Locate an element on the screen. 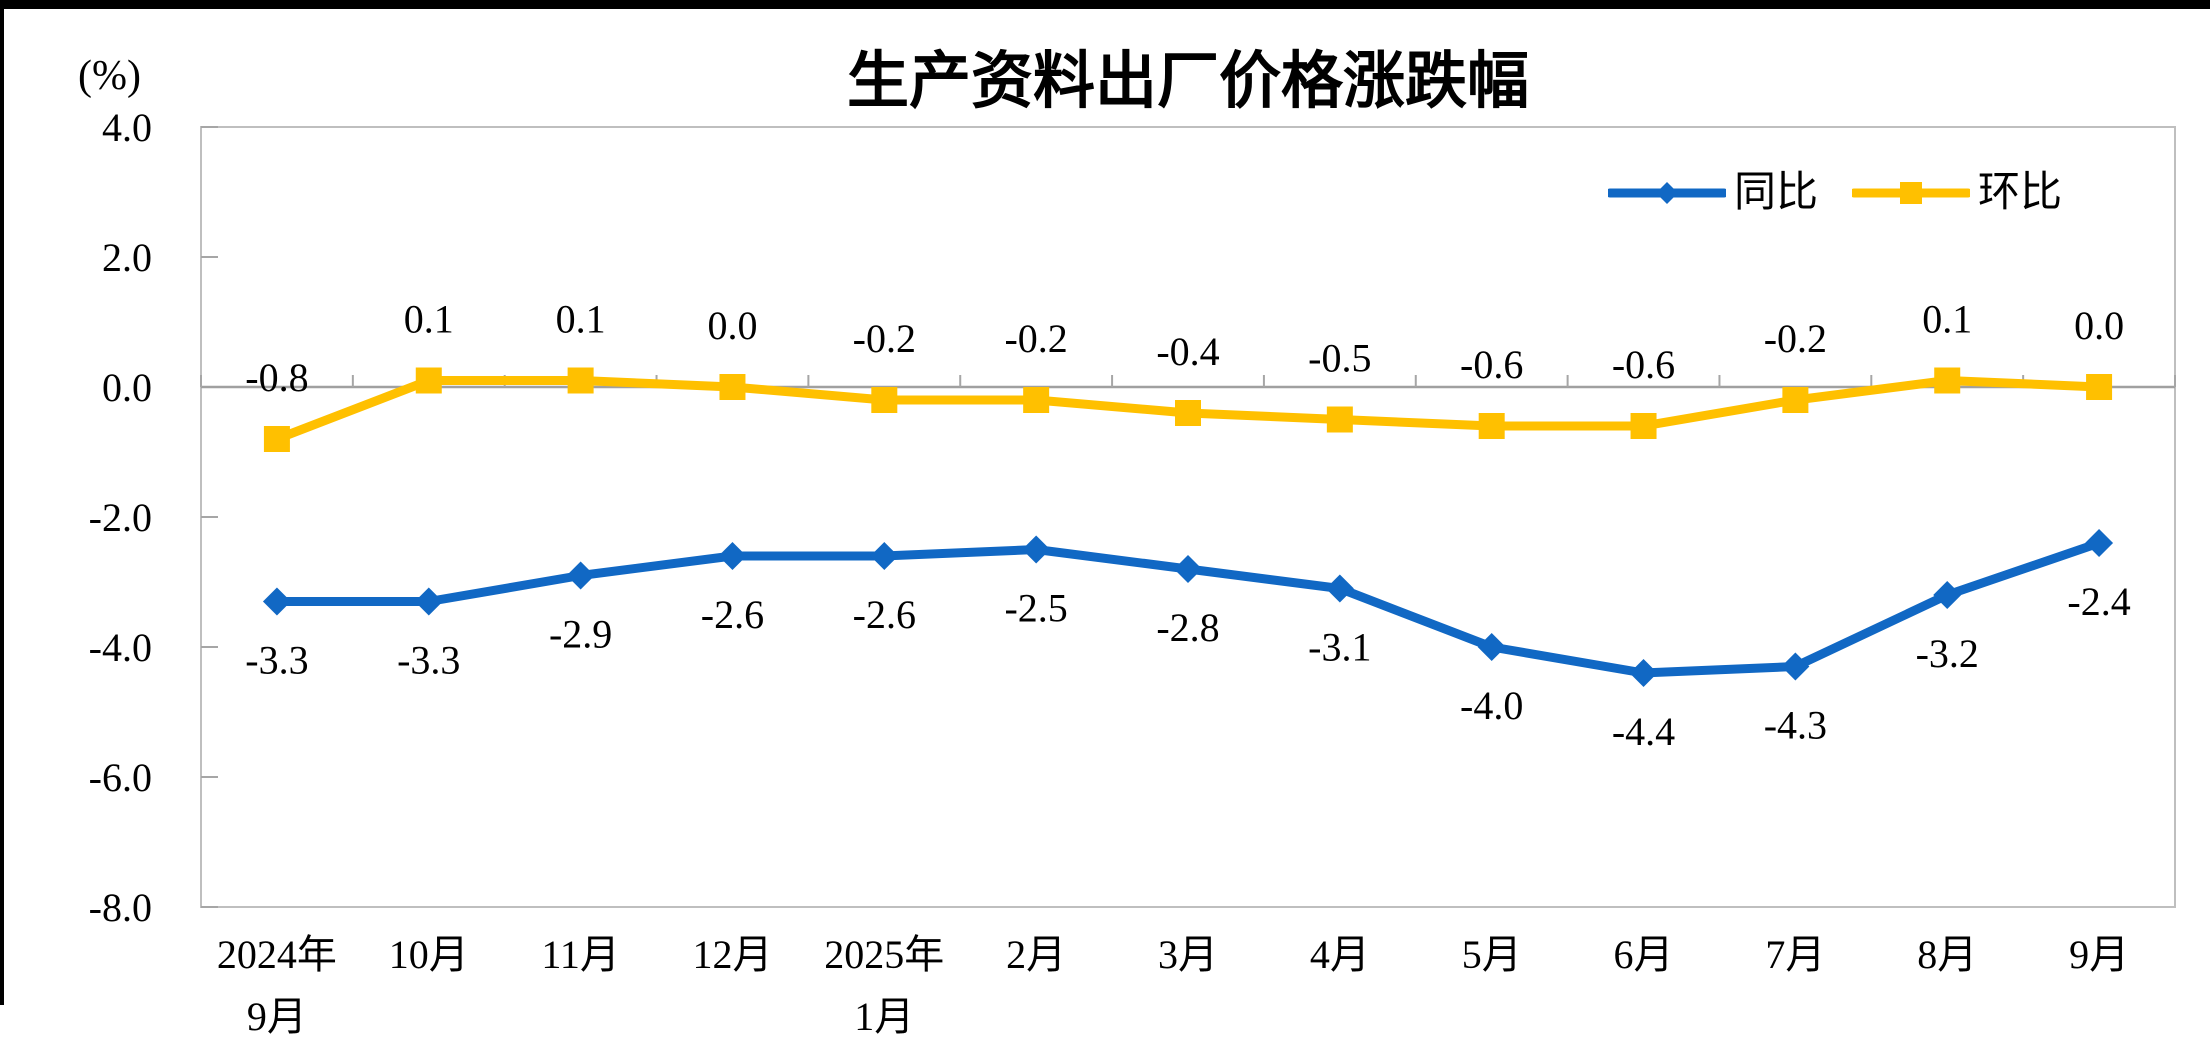 This screenshot has height=1060, width=2210. data-label-mom-12: 0.0 is located at coordinates (2099, 325).